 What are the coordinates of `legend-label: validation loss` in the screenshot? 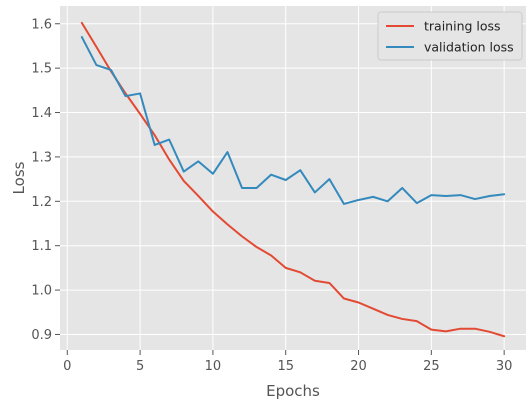 It's located at (469, 47).